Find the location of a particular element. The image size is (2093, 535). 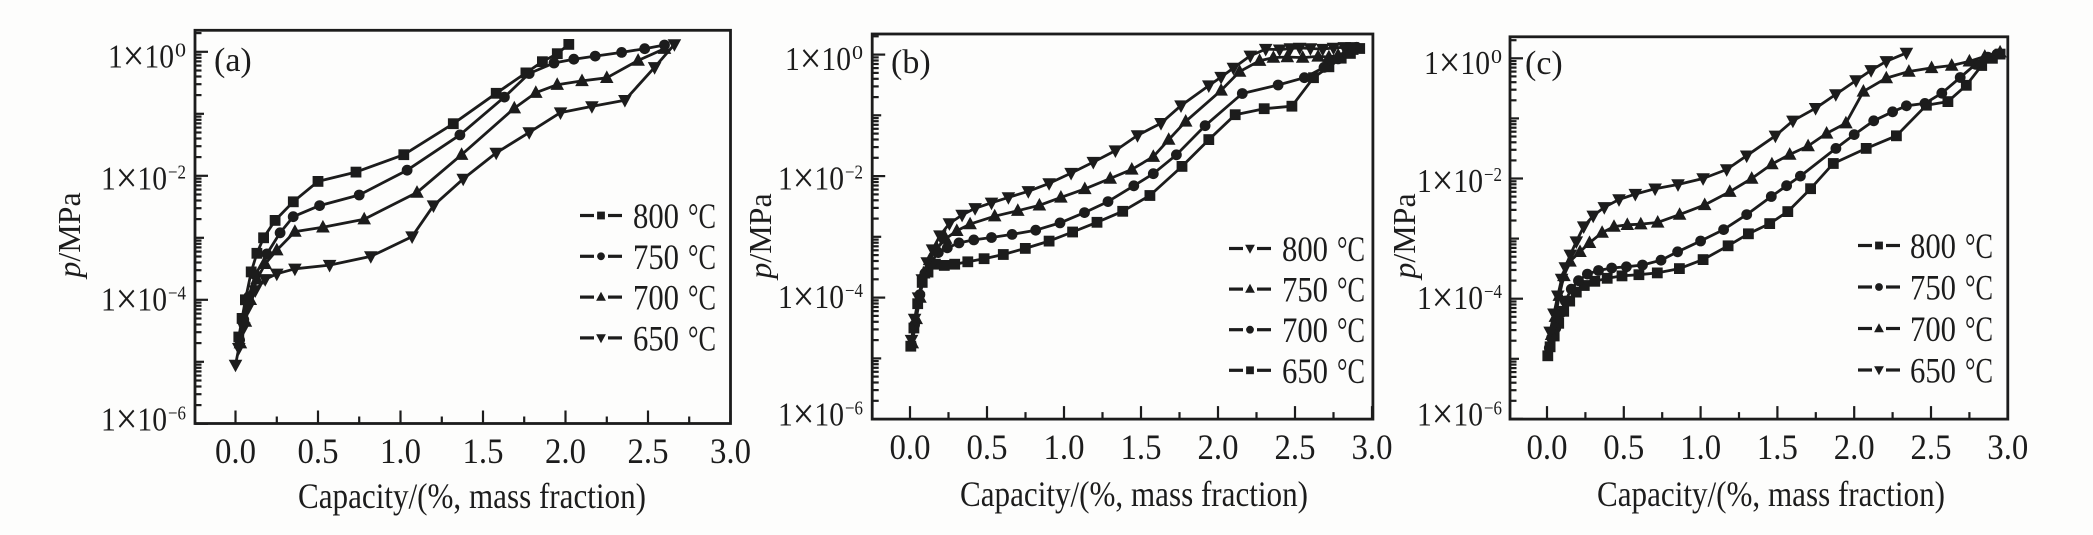

svg-text: (a) is located at coordinates (233, 60).